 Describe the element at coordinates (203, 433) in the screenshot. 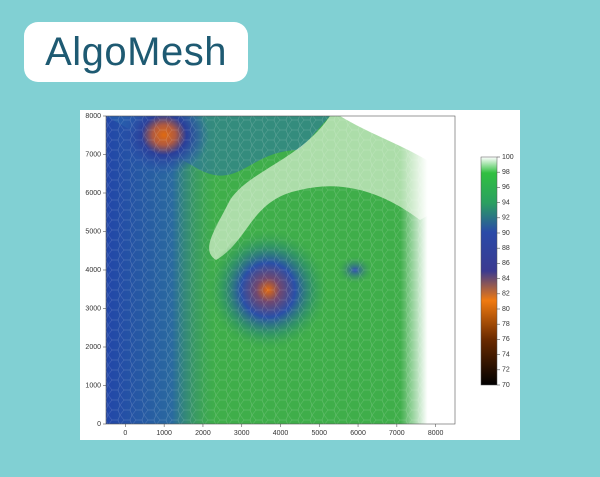

I see `x-tick-label: 2000` at that location.